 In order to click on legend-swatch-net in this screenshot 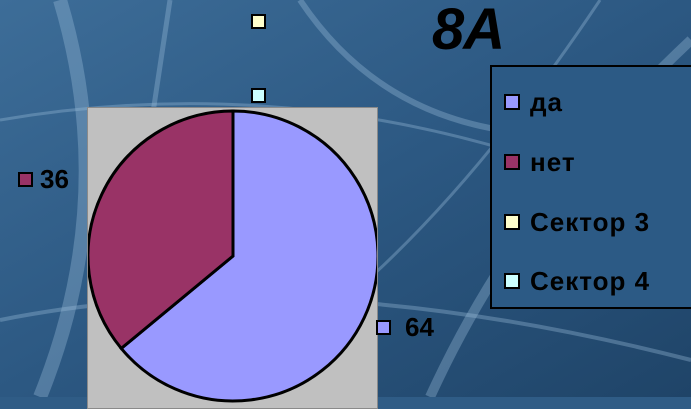, I will do `click(512, 162)`.